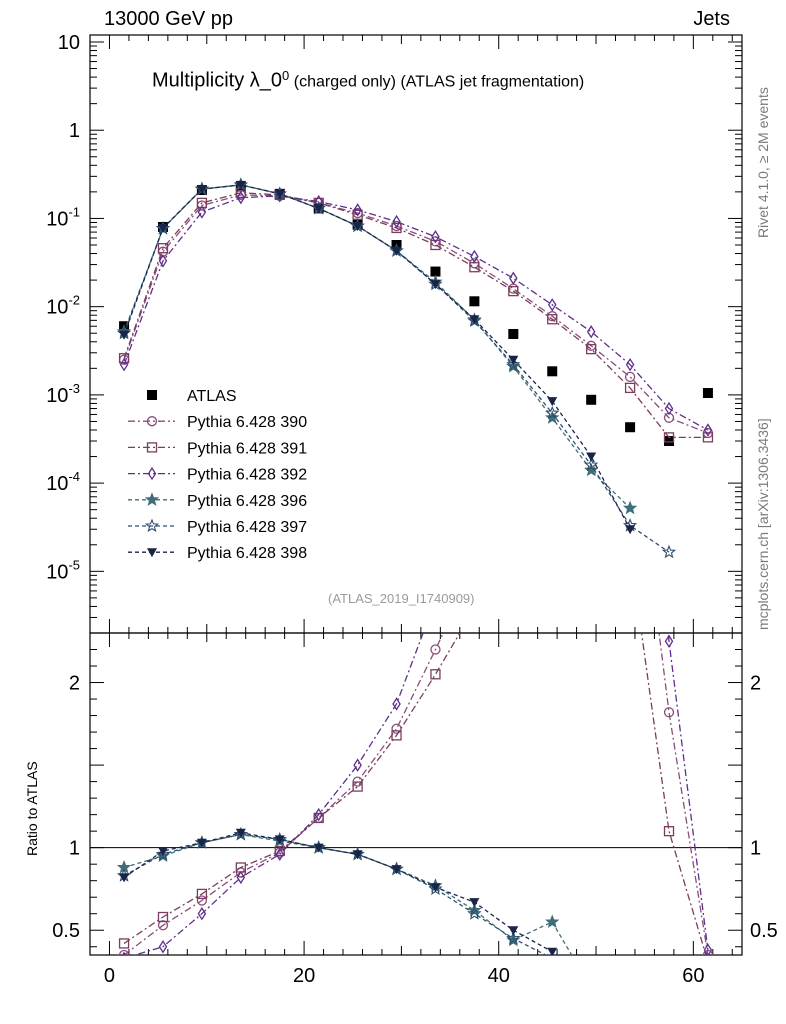 The image size is (786, 1024). What do you see at coordinates (247, 475) in the screenshot?
I see `legend-label-pythia-392: Pythia 6.428 392` at bounding box center [247, 475].